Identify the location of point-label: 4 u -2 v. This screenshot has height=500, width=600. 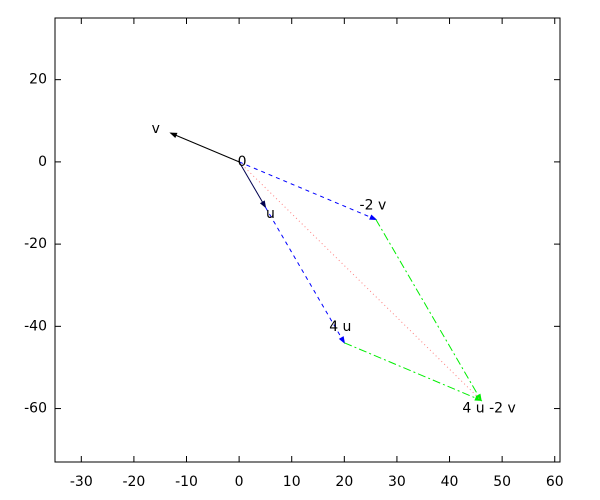
(488, 408).